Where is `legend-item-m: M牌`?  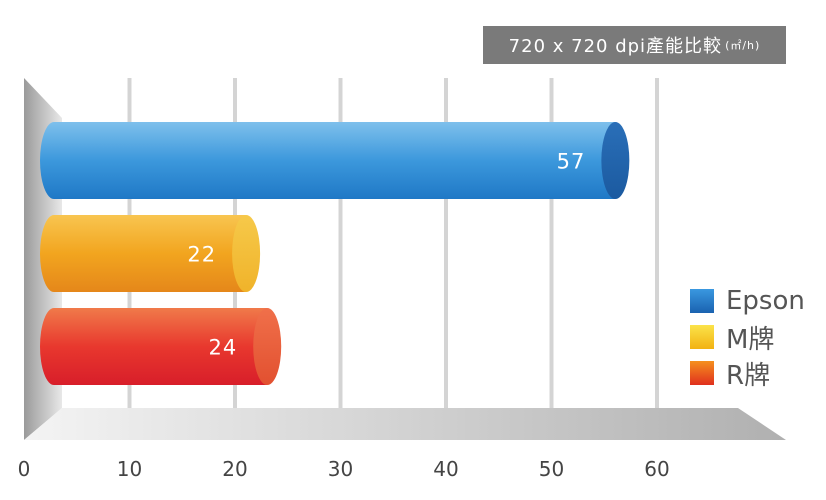 legend-item-m: M牌 is located at coordinates (747, 337).